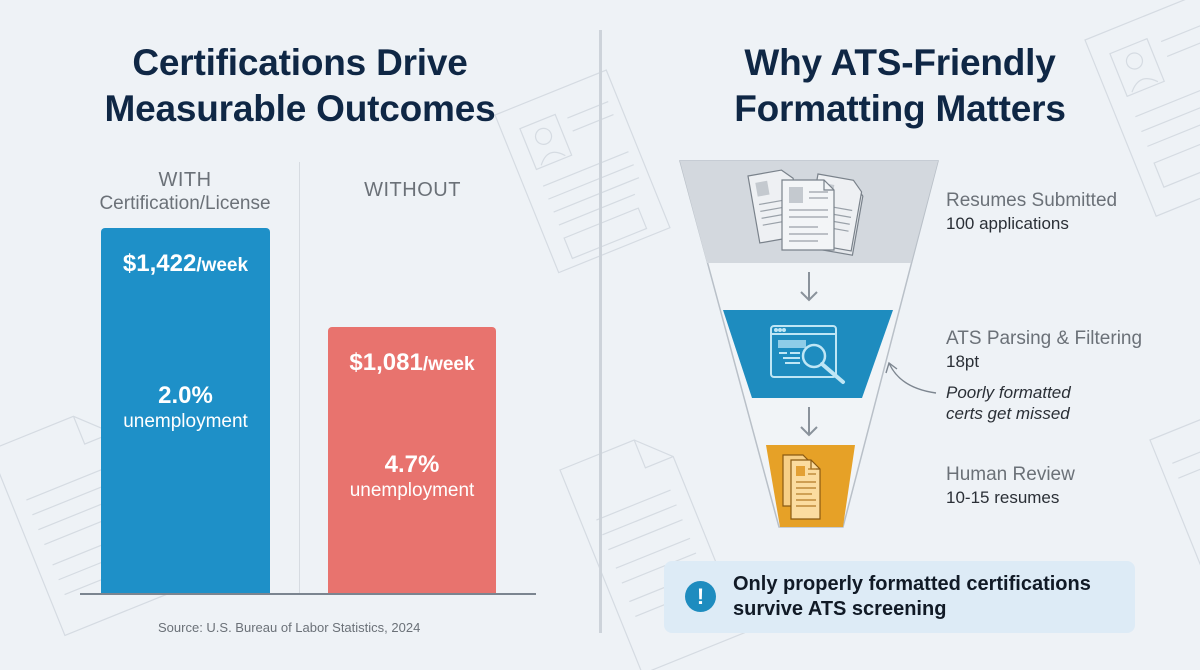 This screenshot has width=1200, height=670. What do you see at coordinates (1044, 350) in the screenshot?
I see `stage-label-ats-parsing: ATS Parsing & Filtering 18pt` at bounding box center [1044, 350].